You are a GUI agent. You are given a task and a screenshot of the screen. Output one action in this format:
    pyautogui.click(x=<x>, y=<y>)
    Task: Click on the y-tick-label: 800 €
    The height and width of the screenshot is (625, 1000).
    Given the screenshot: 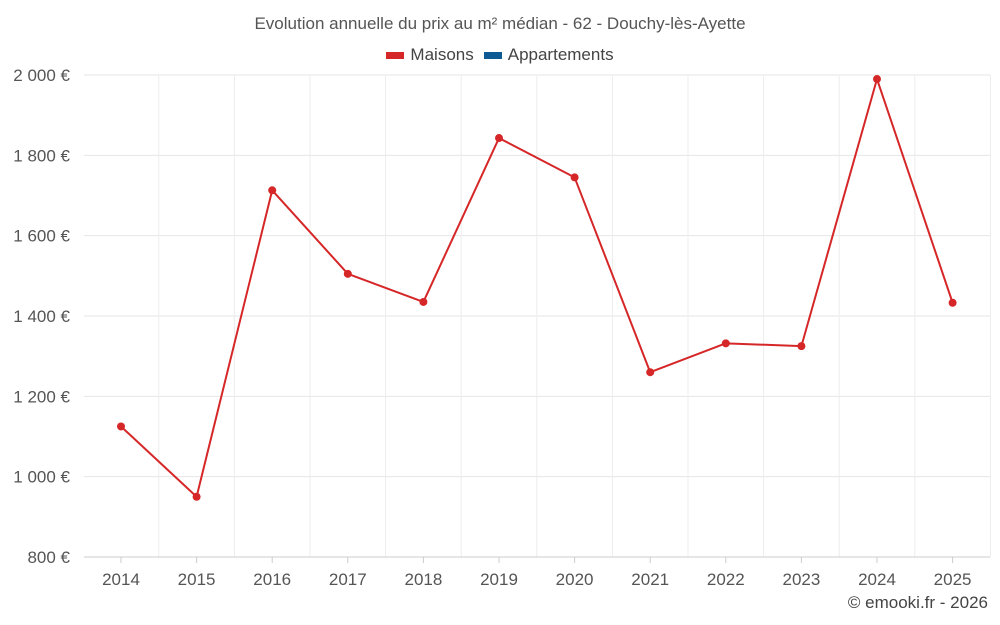 What is the action you would take?
    pyautogui.click(x=48, y=557)
    